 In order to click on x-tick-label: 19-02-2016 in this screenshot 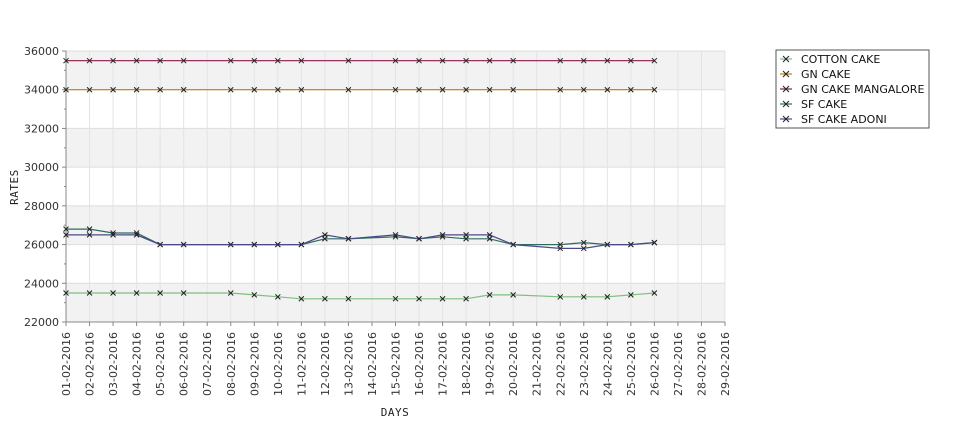, I will do `click(490, 364)`.